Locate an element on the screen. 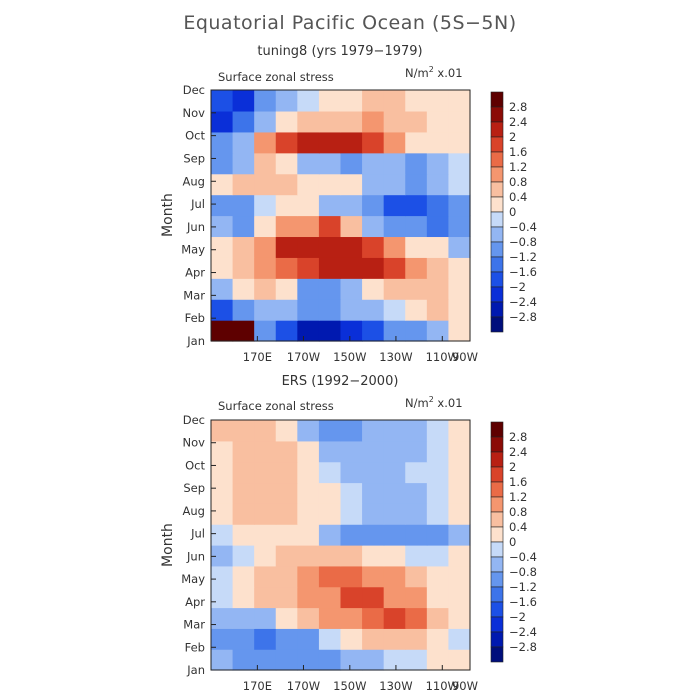  panel-2-subtitle: ERS (1992−2000) is located at coordinates (340, 381).